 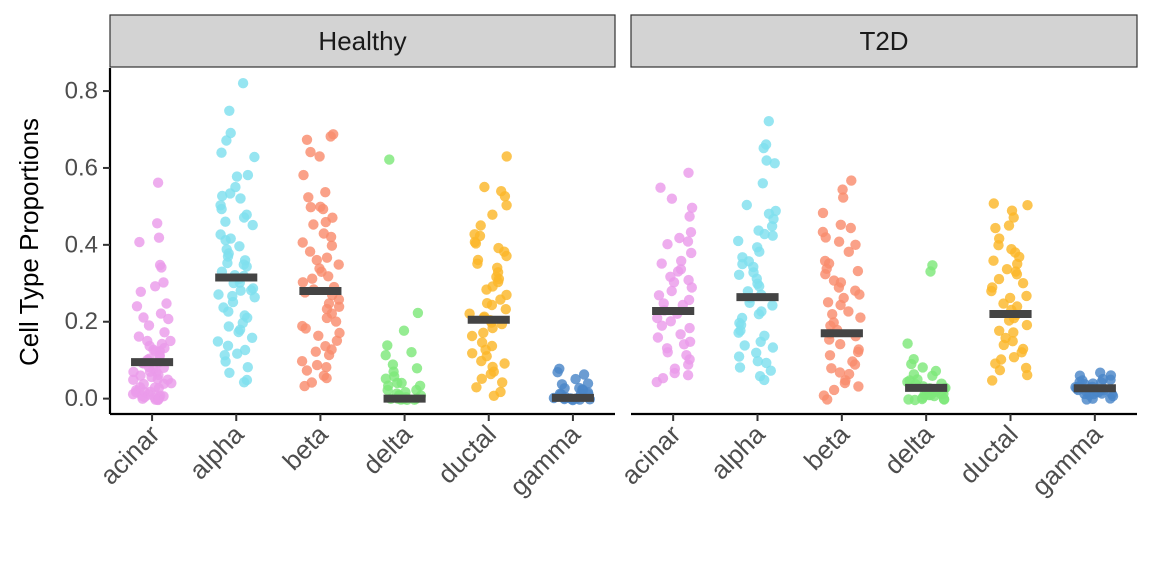 What do you see at coordinates (29, 242) in the screenshot?
I see `y-axis-label: Cell Type Proportions` at bounding box center [29, 242].